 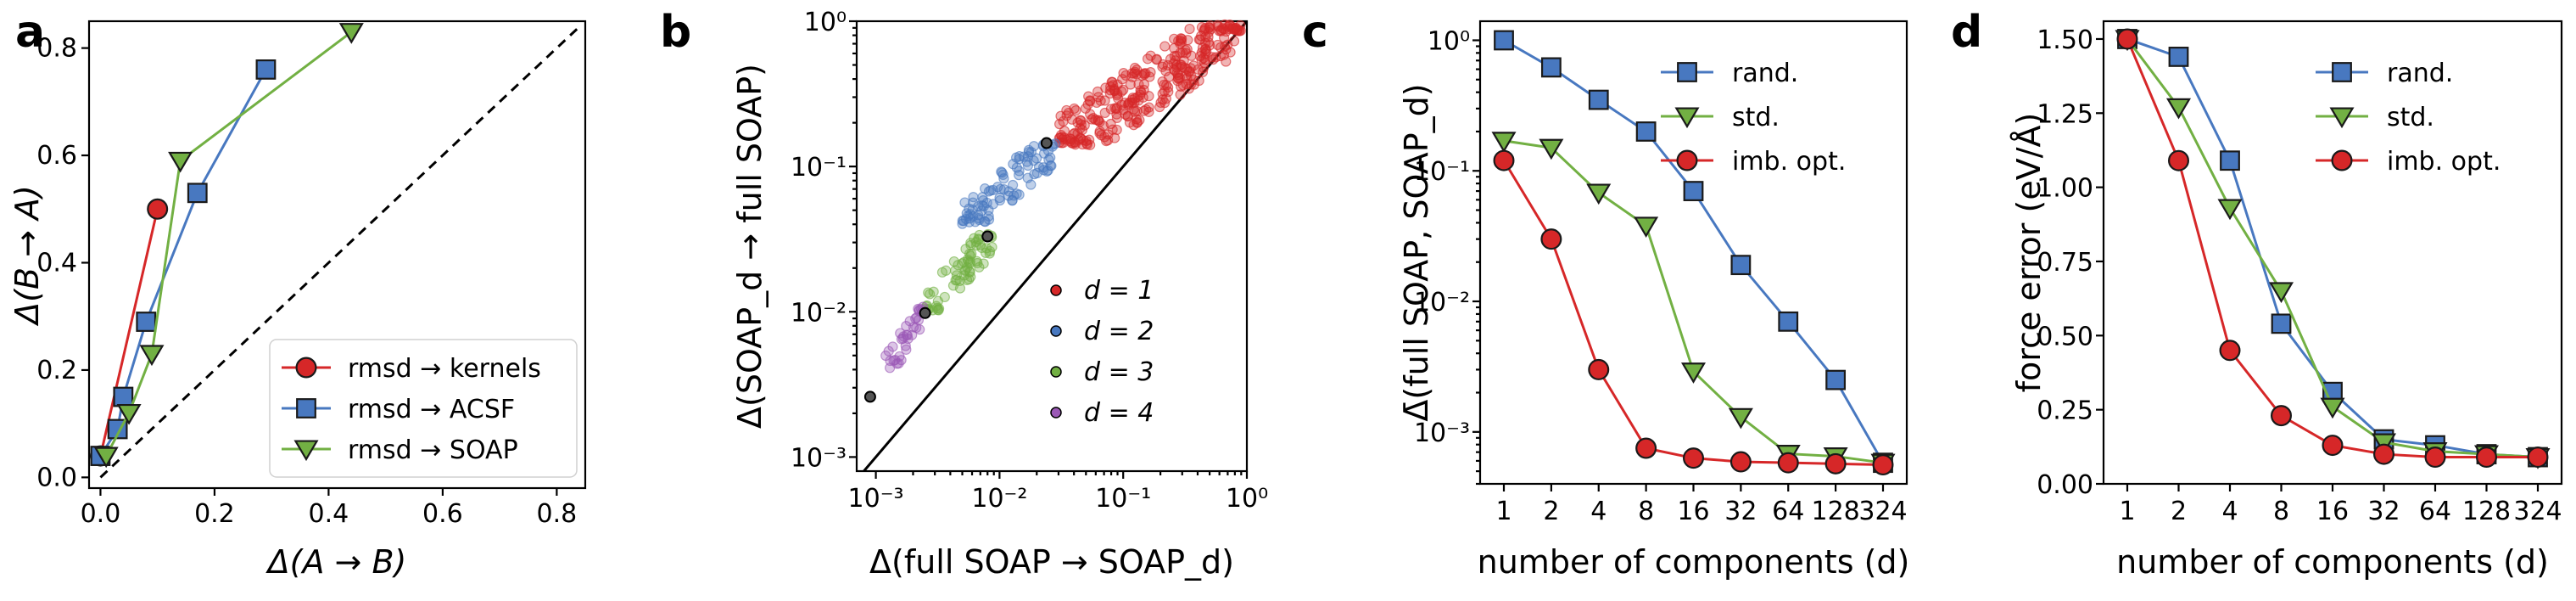 What do you see at coordinates (1740, 511) in the screenshot?
I see `chart-c-xtick-label: 32` at bounding box center [1740, 511].